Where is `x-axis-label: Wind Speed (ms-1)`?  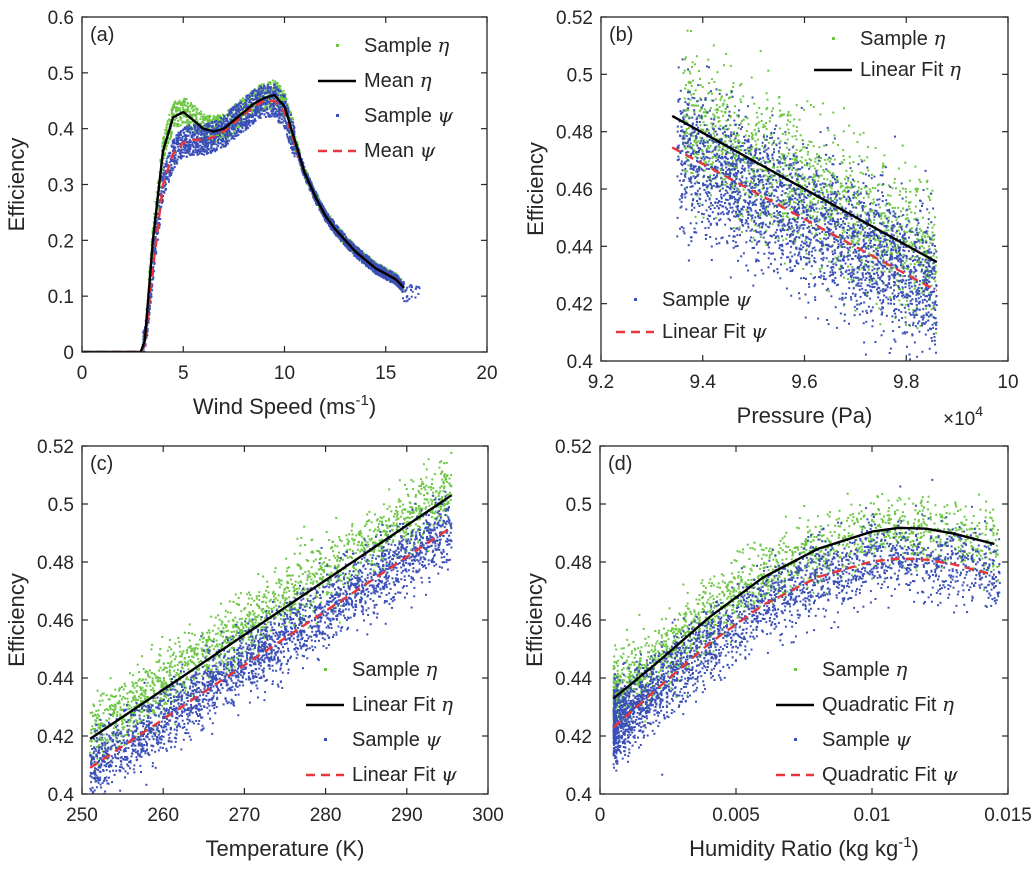
x-axis-label: Wind Speed (ms-1) is located at coordinates (284, 405).